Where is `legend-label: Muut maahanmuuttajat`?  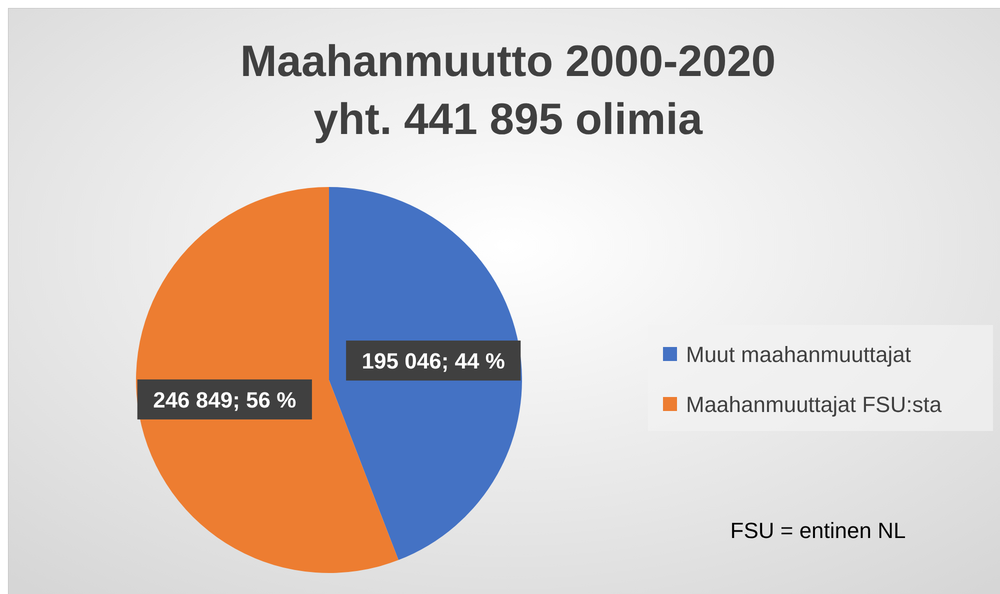 legend-label: Muut maahanmuuttajat is located at coordinates (799, 354).